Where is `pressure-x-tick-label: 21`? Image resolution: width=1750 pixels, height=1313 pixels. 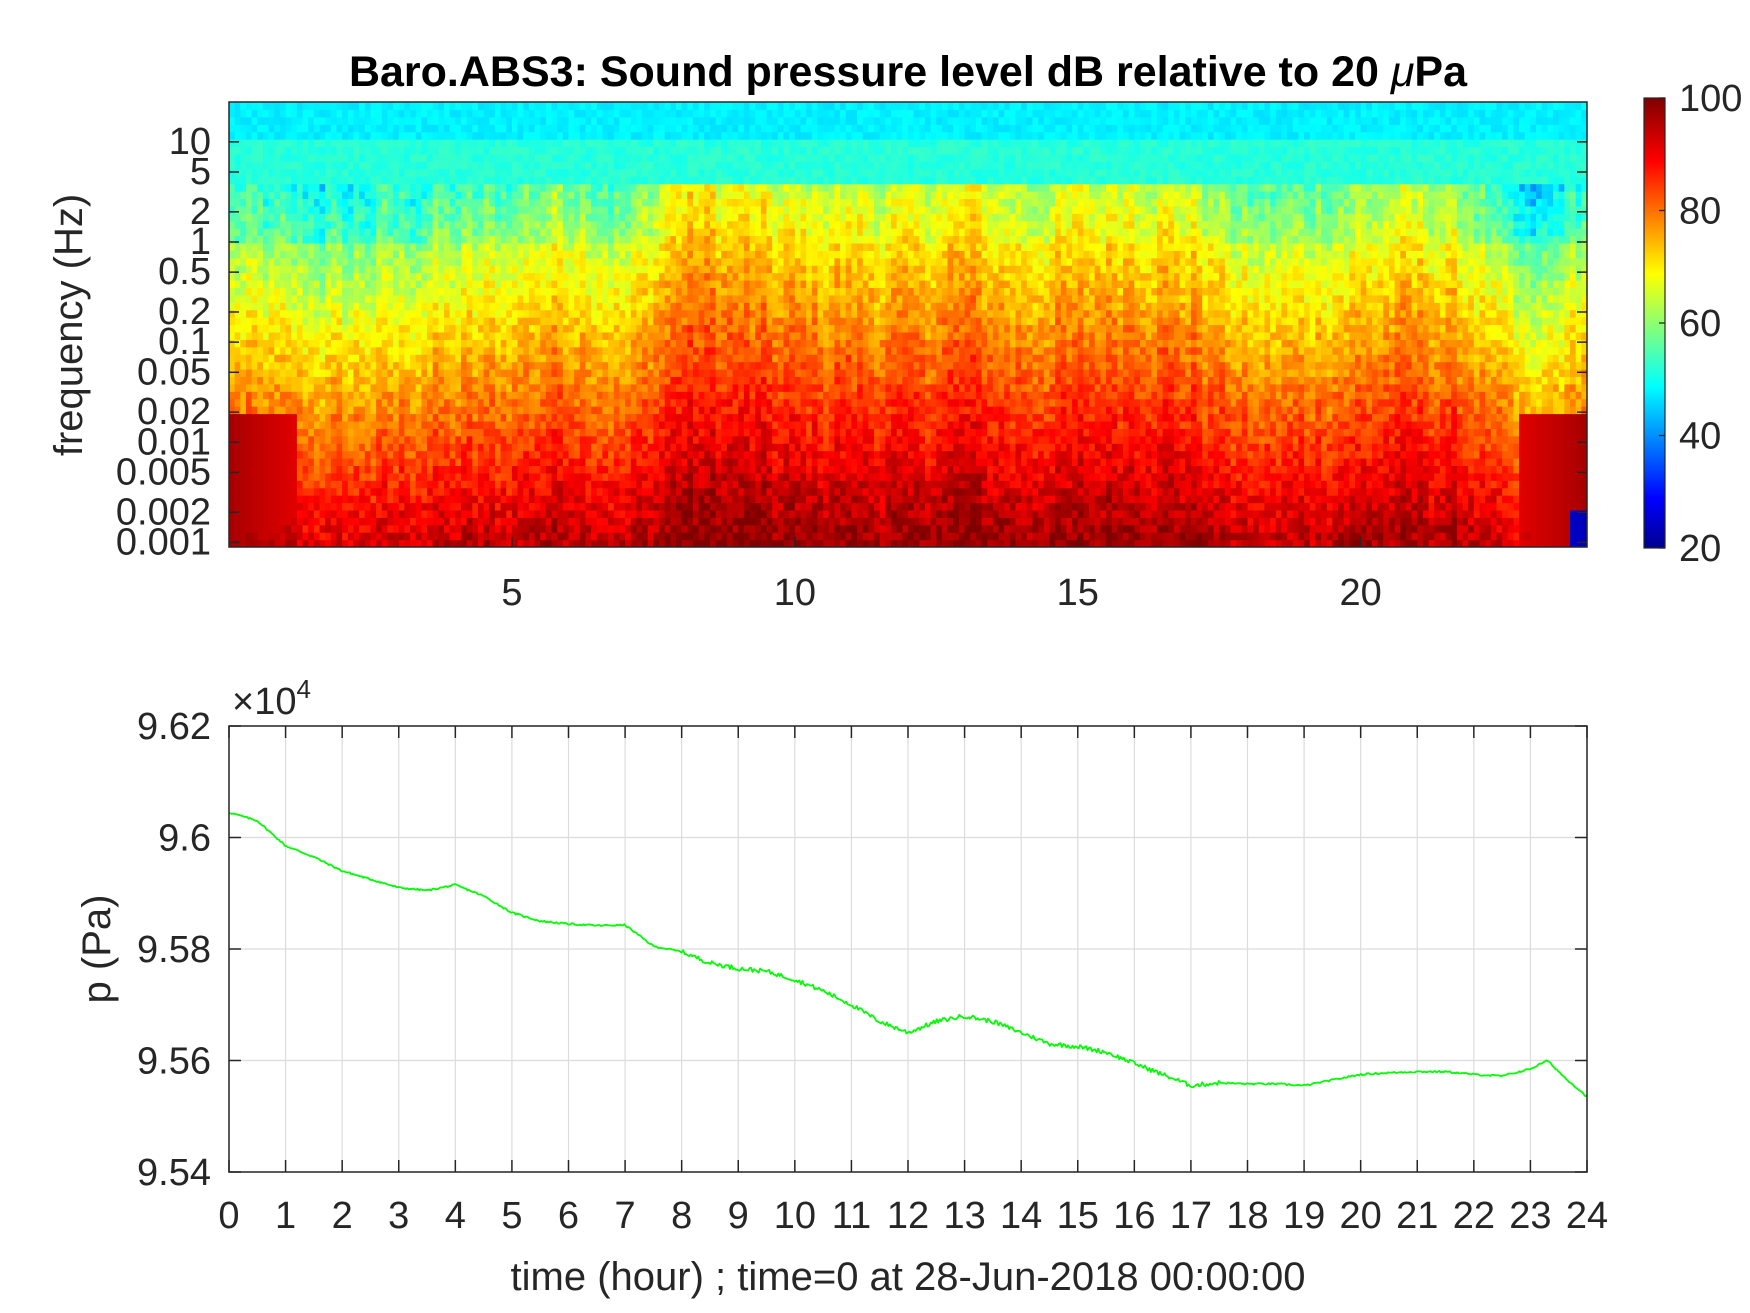 pressure-x-tick-label: 21 is located at coordinates (1417, 1216).